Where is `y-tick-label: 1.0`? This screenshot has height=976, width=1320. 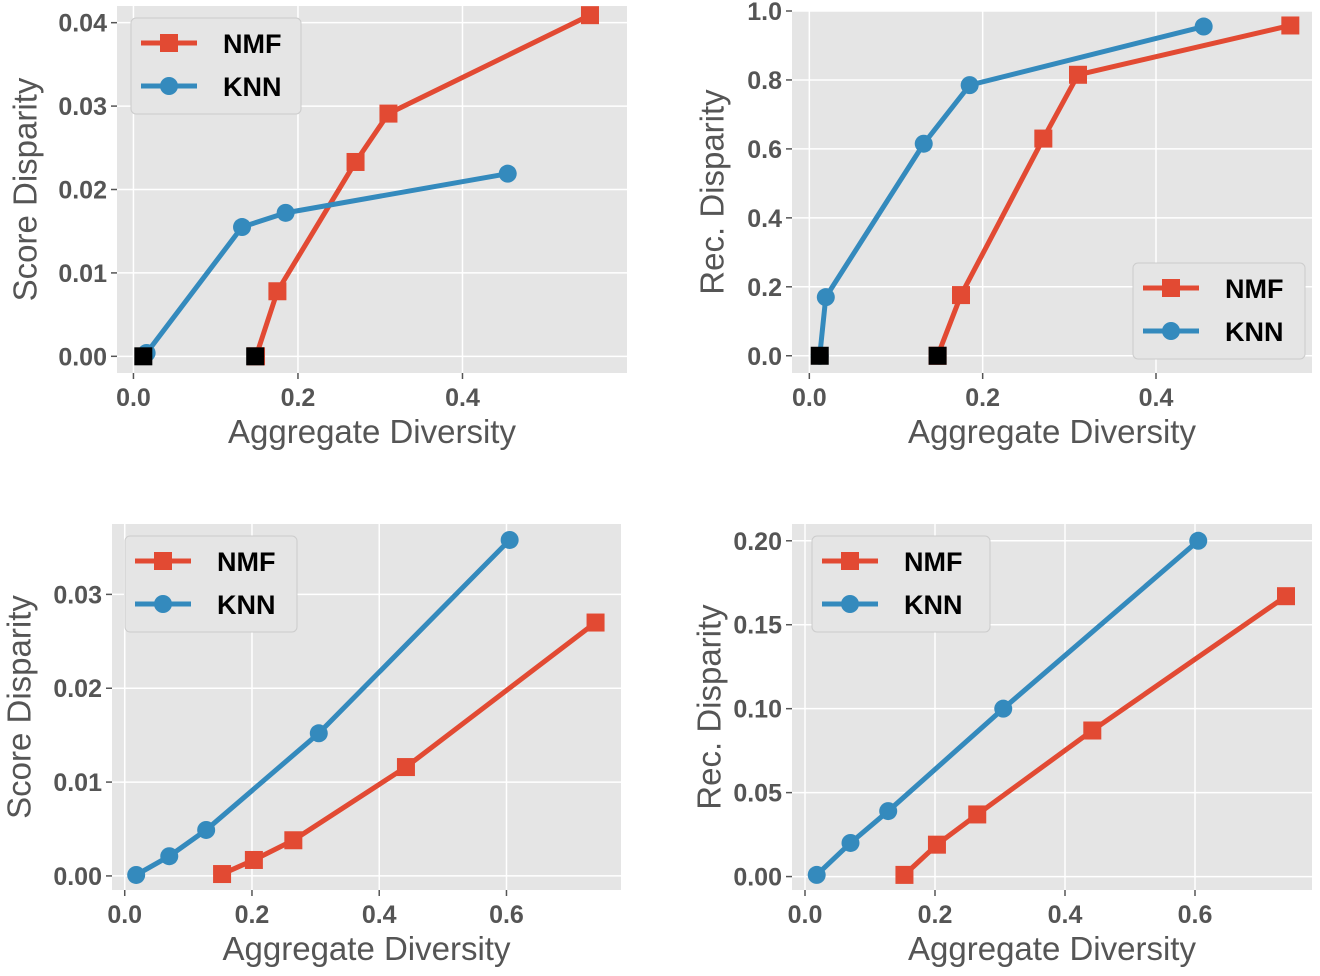
y-tick-label: 1.0 is located at coordinates (764, 13).